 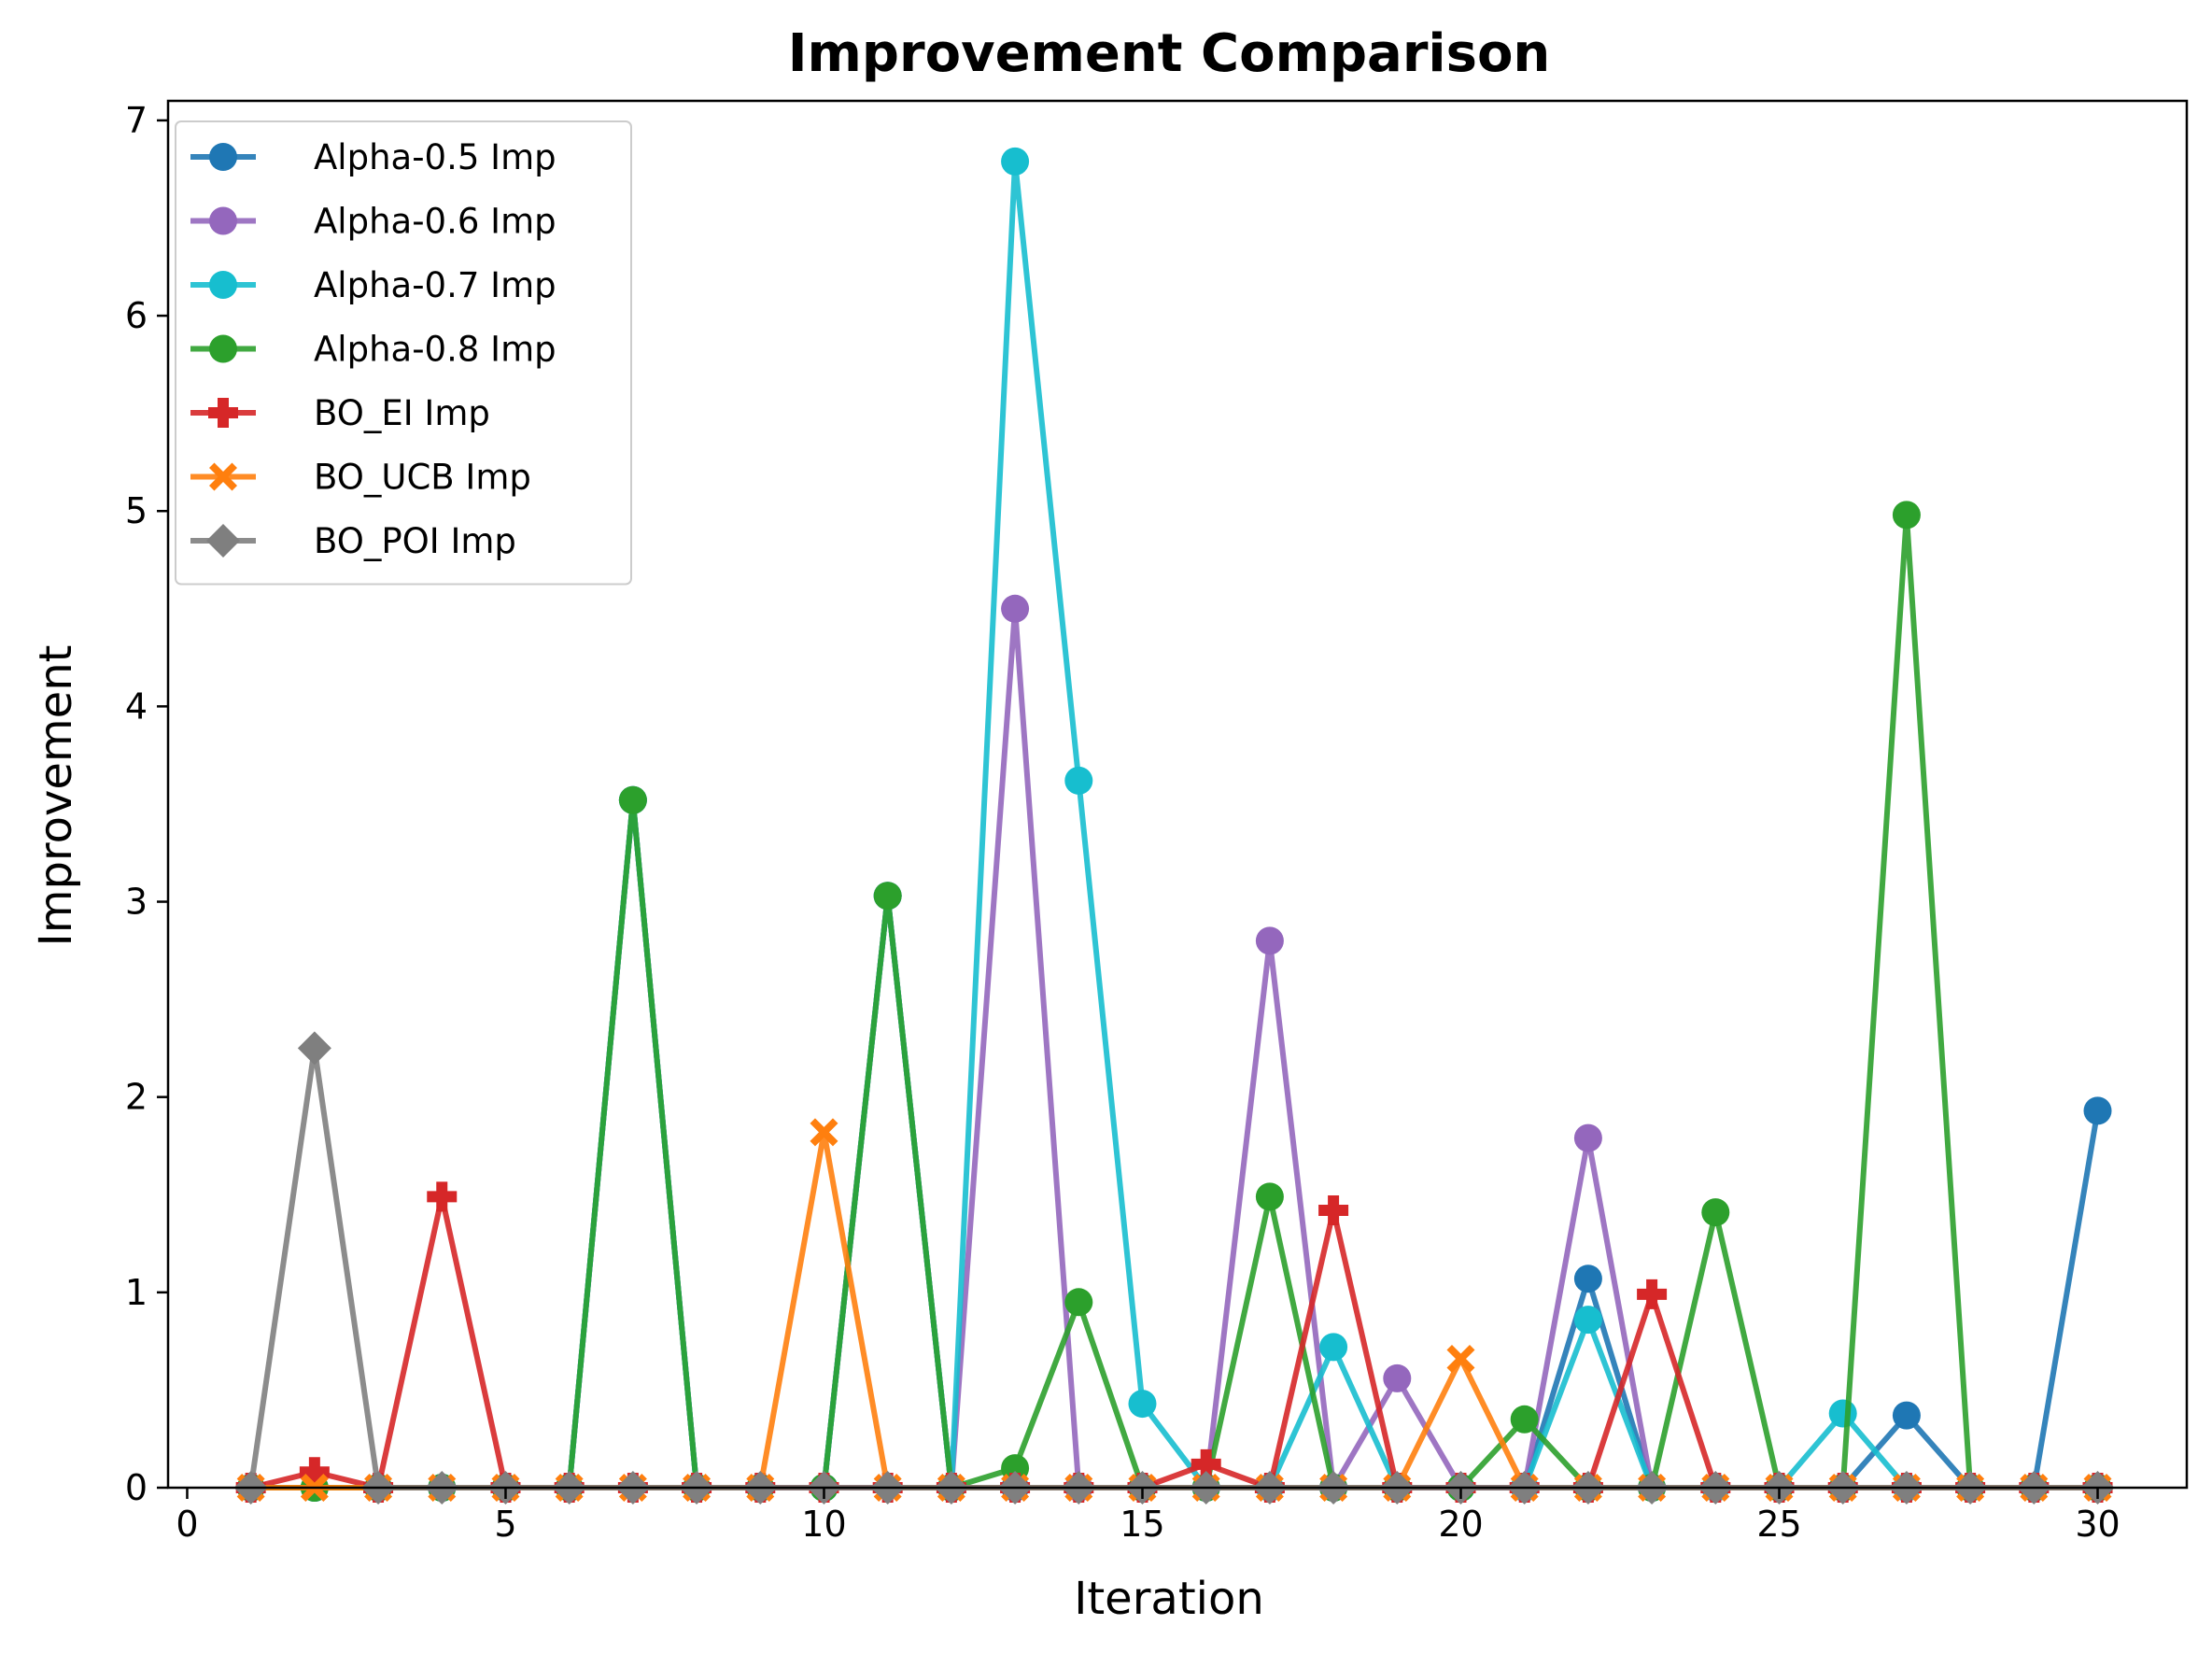 I want to click on y-tick-label: 5, so click(x=136, y=511).